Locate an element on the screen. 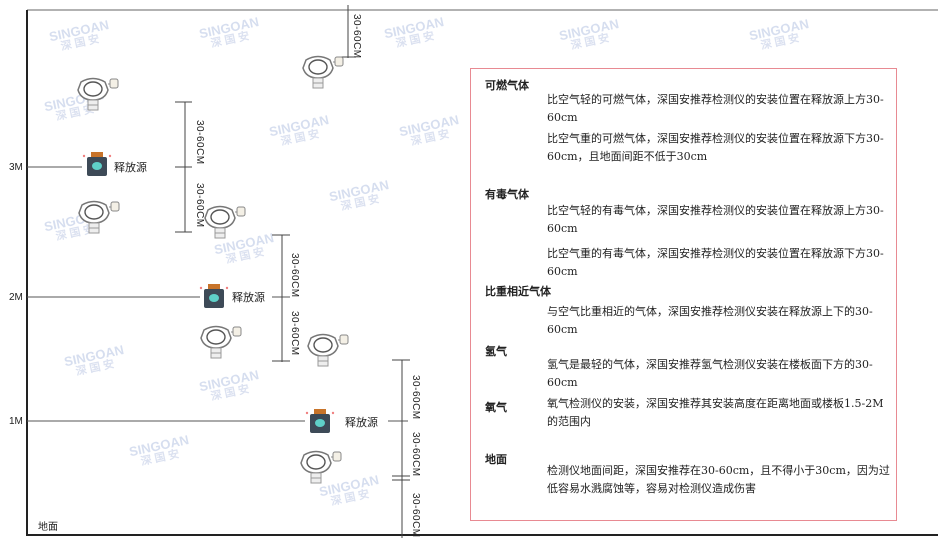 Image resolution: width=938 pixels, height=541 pixels. level-label-2m: 2M is located at coordinates (16, 297).